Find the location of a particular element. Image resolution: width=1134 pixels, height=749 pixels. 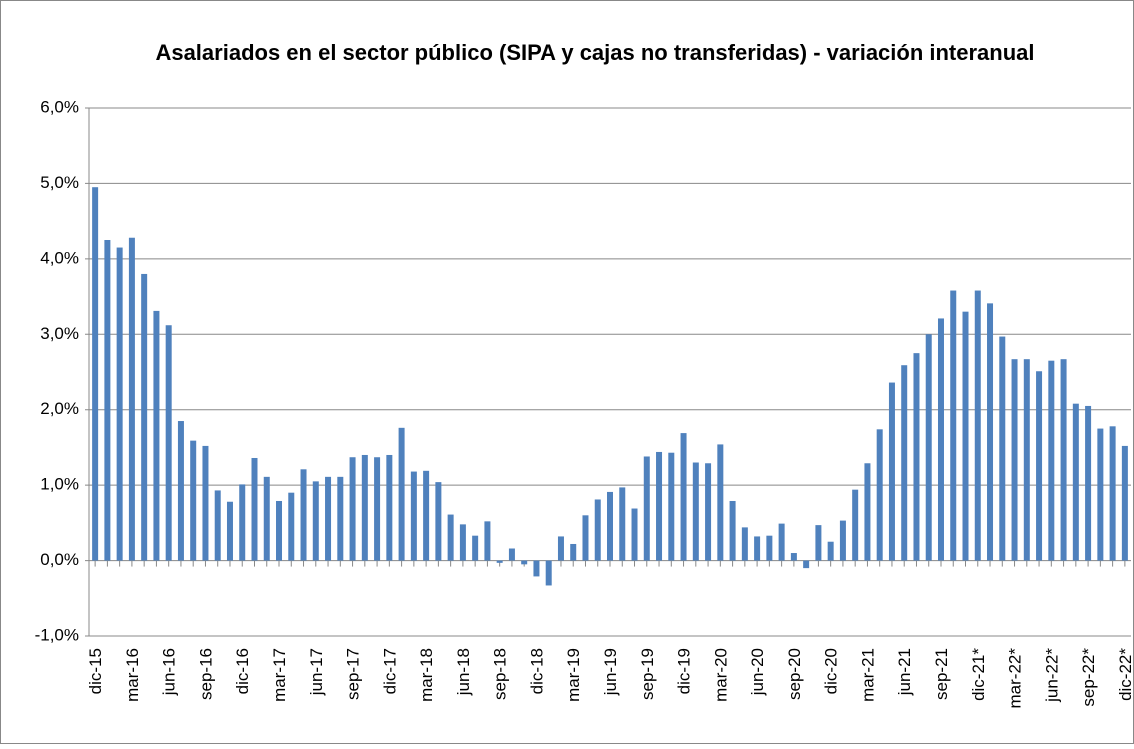

x-tick-label: mar-19 is located at coordinates (573, 675).